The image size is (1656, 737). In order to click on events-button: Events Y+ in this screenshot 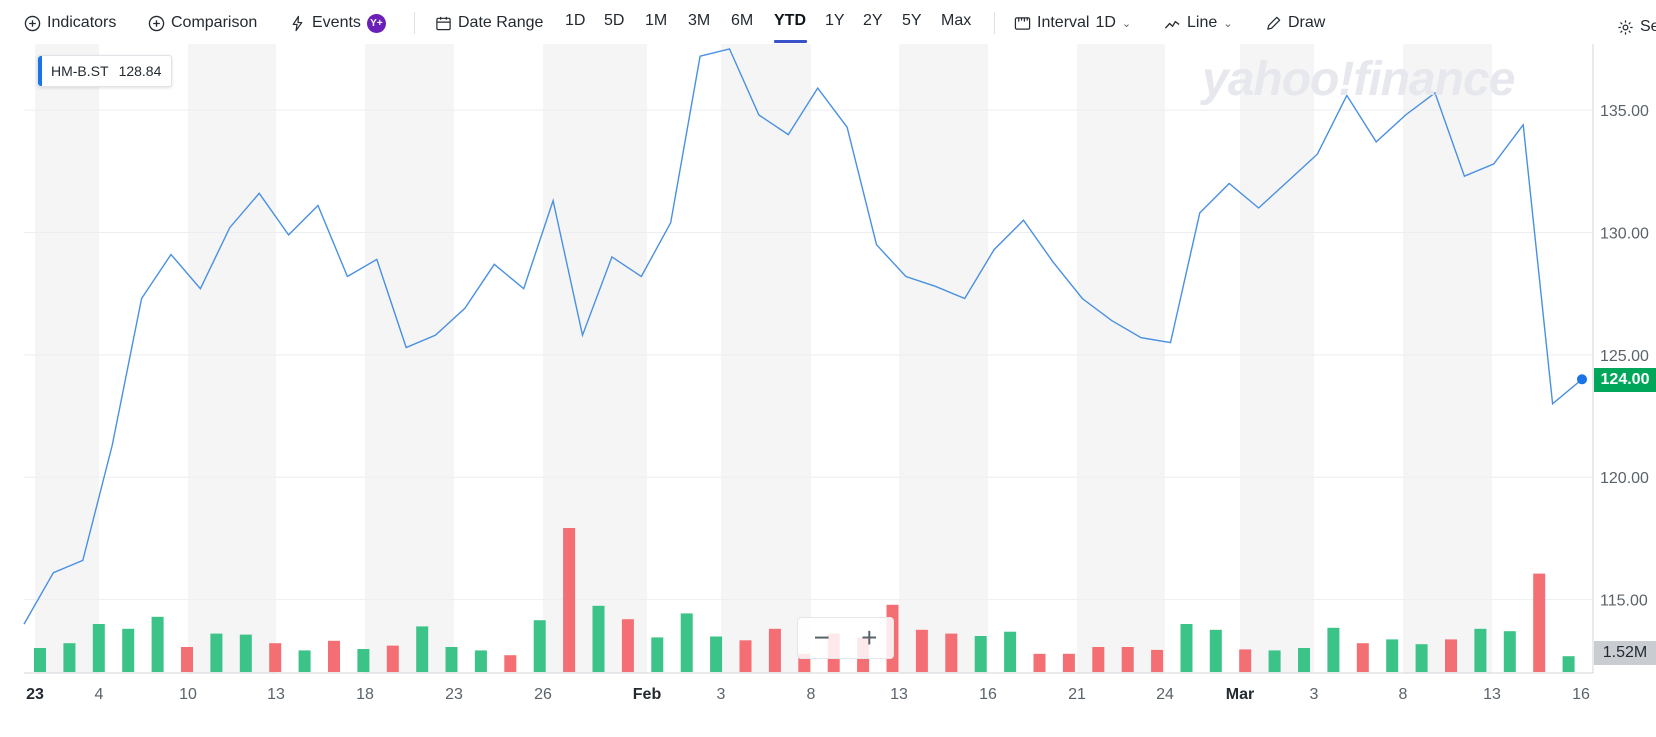, I will do `click(337, 23)`.